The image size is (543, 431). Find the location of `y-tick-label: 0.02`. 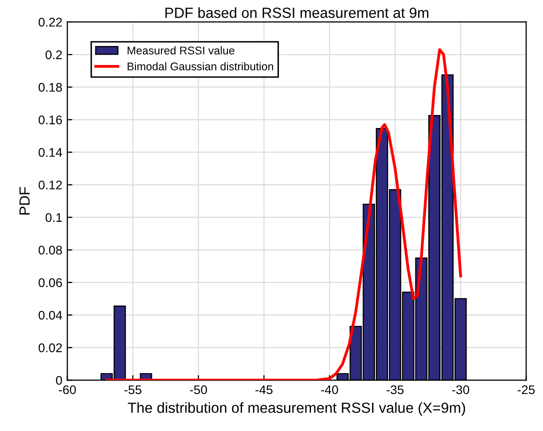

y-tick-label: 0.02 is located at coordinates (50, 347).